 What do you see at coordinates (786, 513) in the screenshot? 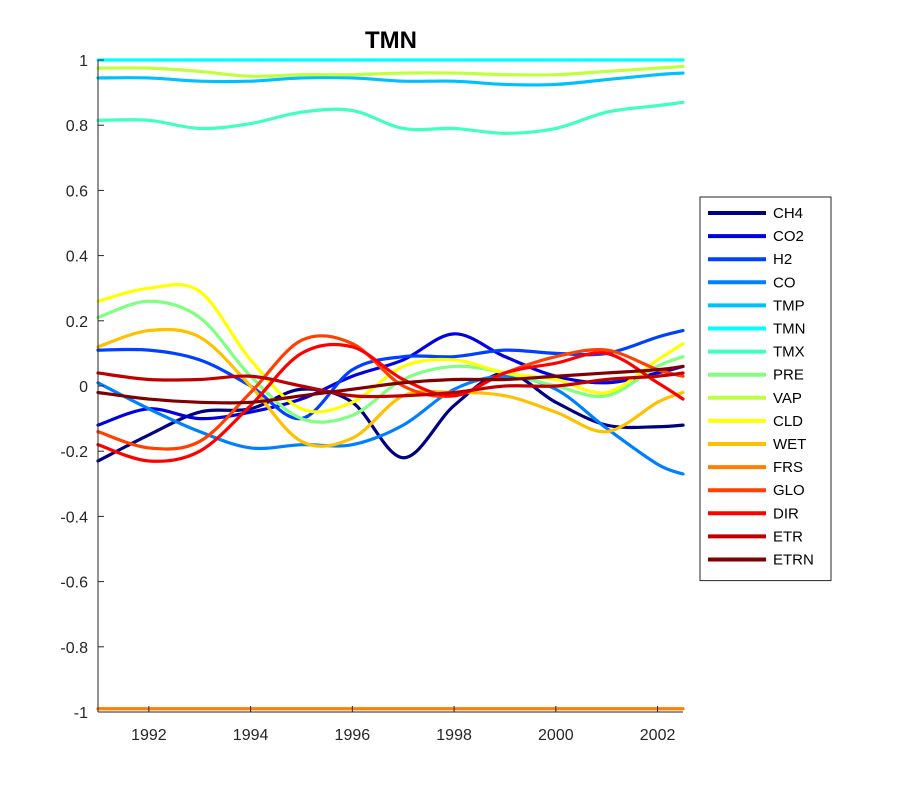
I see `legend-label-dir: DIR` at bounding box center [786, 513].